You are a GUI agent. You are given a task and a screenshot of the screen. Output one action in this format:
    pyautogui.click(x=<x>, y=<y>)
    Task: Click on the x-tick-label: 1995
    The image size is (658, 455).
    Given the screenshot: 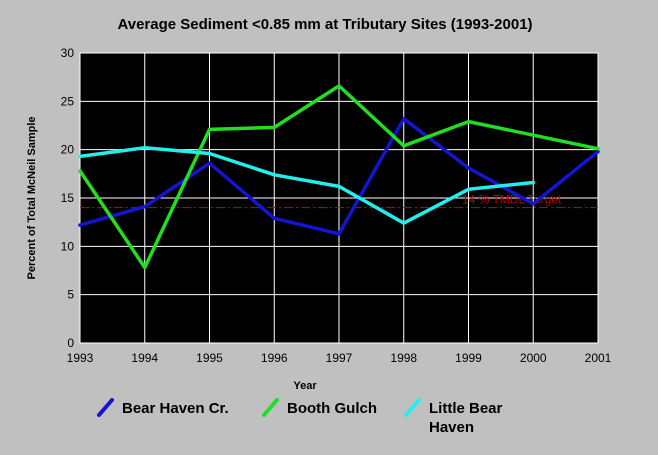 What is the action you would take?
    pyautogui.click(x=209, y=358)
    